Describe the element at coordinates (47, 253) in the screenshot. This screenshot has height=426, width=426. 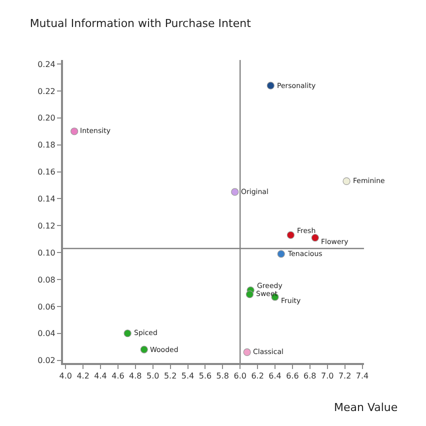
I see `y-tick-label: 0.10` at that location.